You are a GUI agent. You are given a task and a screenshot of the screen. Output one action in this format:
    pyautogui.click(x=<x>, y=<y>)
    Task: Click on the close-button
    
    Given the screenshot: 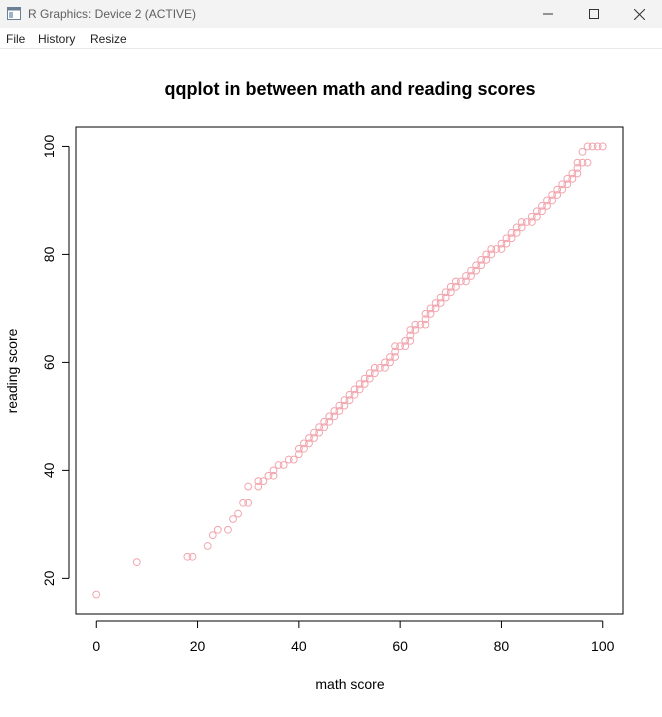 What is the action you would take?
    pyautogui.click(x=639, y=14)
    